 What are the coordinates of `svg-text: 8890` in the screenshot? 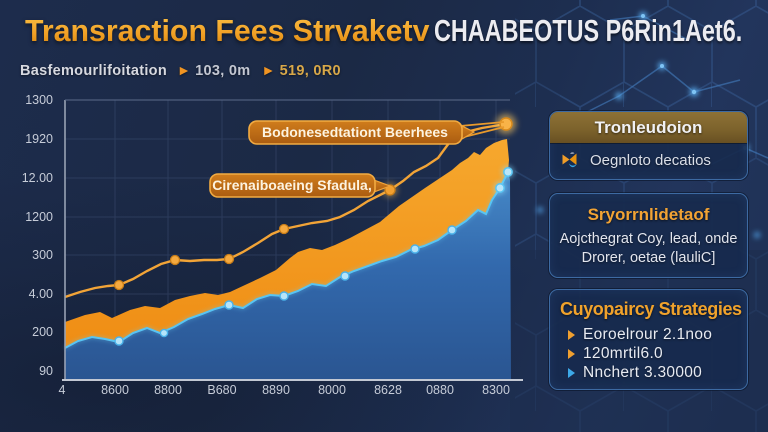 It's located at (276, 390).